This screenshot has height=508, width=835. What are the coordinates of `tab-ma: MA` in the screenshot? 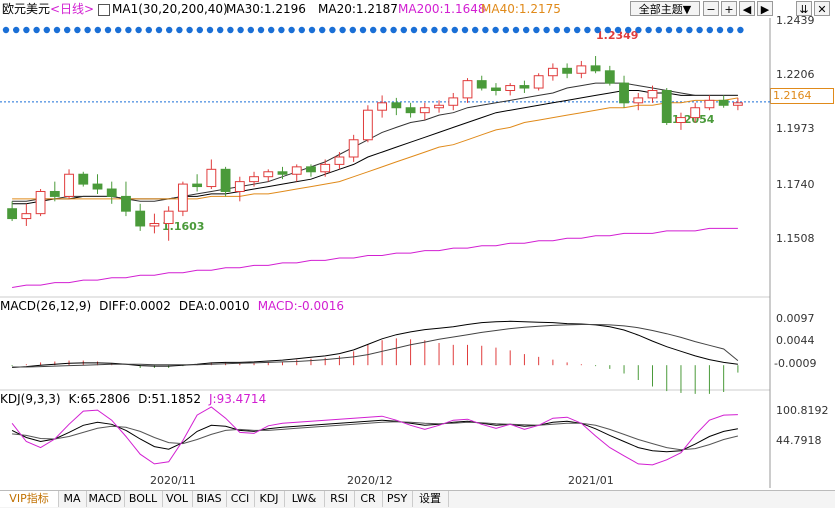 It's located at (72, 499).